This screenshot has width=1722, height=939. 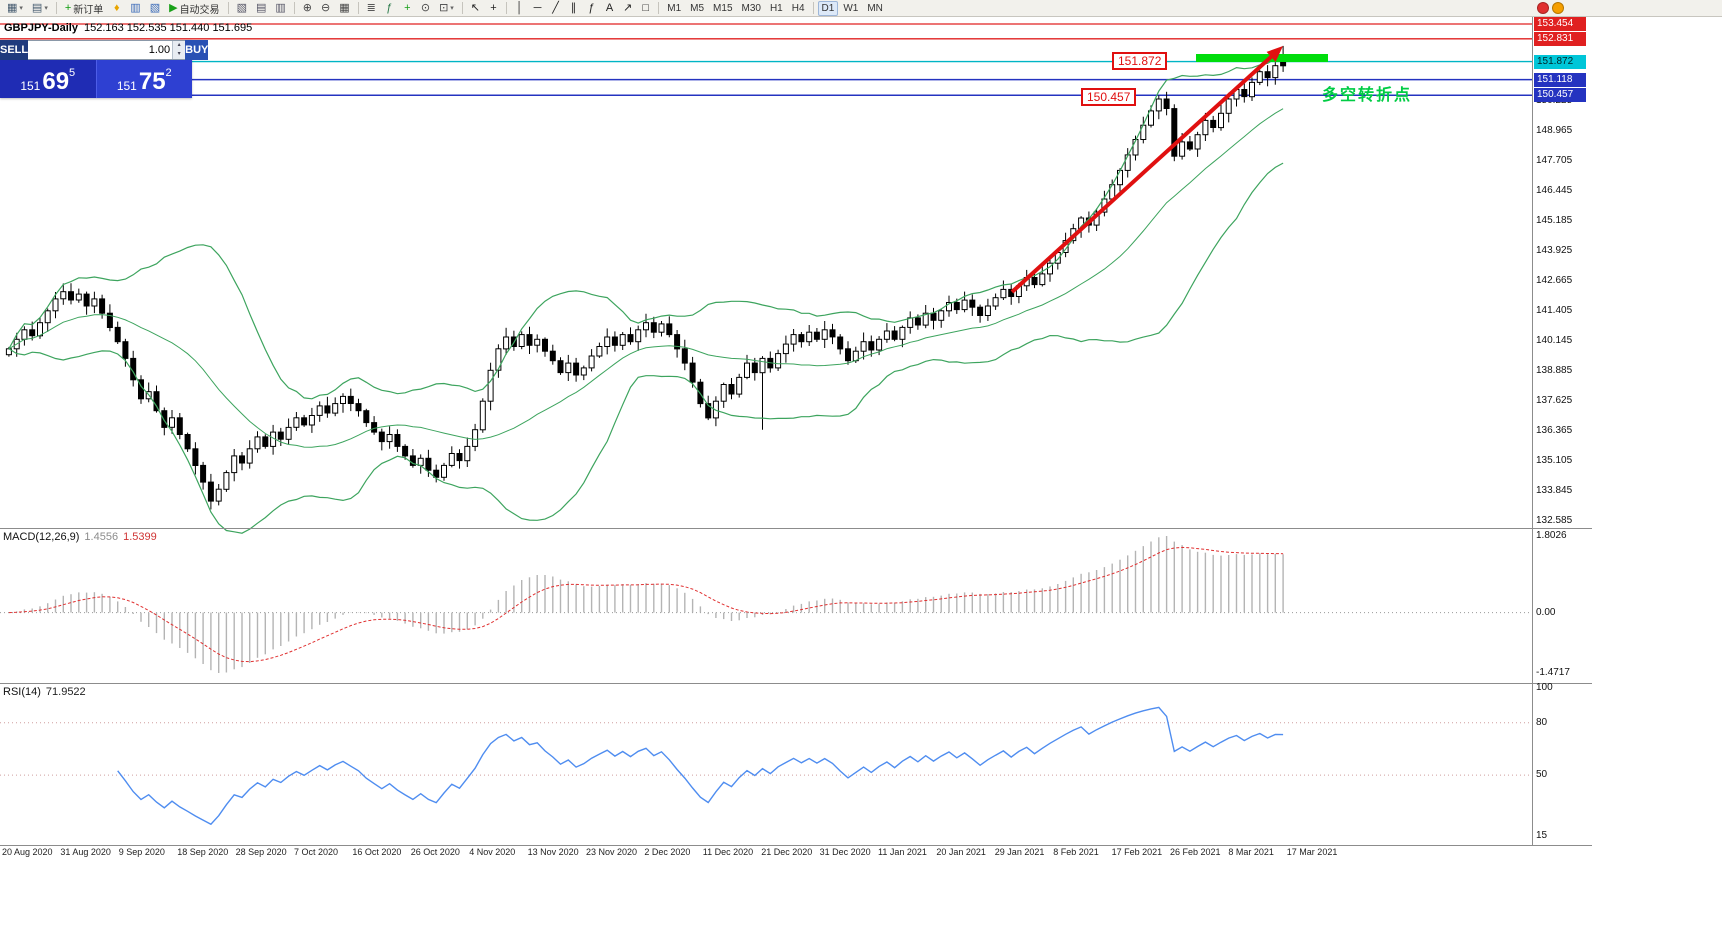 I want to click on equidistant-channel-icon: ∥, so click(x=573, y=8).